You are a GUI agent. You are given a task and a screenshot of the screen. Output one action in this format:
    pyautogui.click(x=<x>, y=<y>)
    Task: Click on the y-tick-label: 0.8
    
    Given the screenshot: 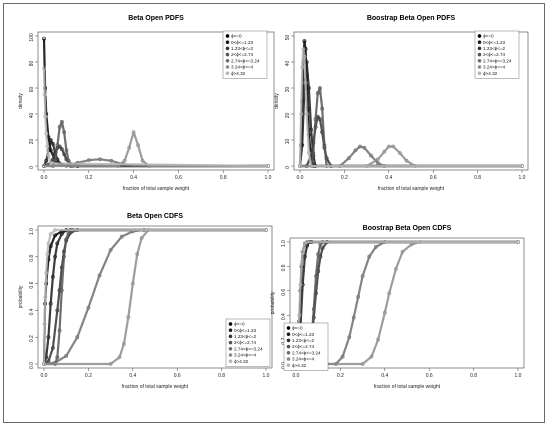 What is the action you would take?
    pyautogui.click(x=32, y=258)
    